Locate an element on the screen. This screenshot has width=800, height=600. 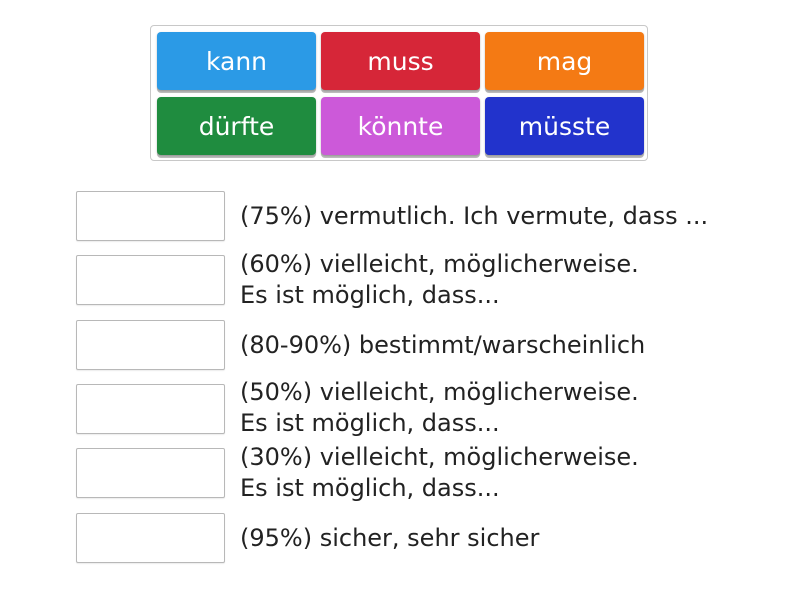
match-prompt: (80-90%) bestimmt/warscheinlich is located at coordinates (510, 345).